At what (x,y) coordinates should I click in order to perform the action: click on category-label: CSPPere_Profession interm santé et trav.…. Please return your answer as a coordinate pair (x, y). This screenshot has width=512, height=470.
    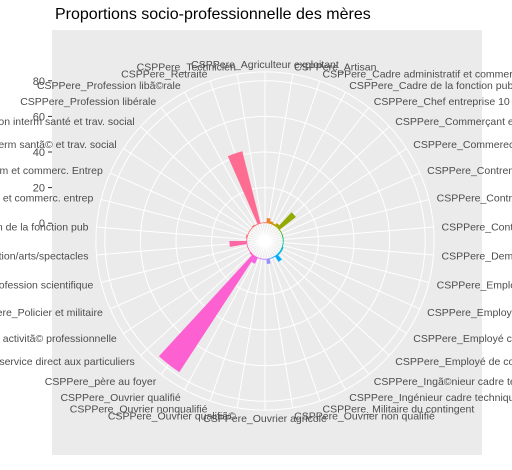
    Looking at the image, I should click on (67, 122).